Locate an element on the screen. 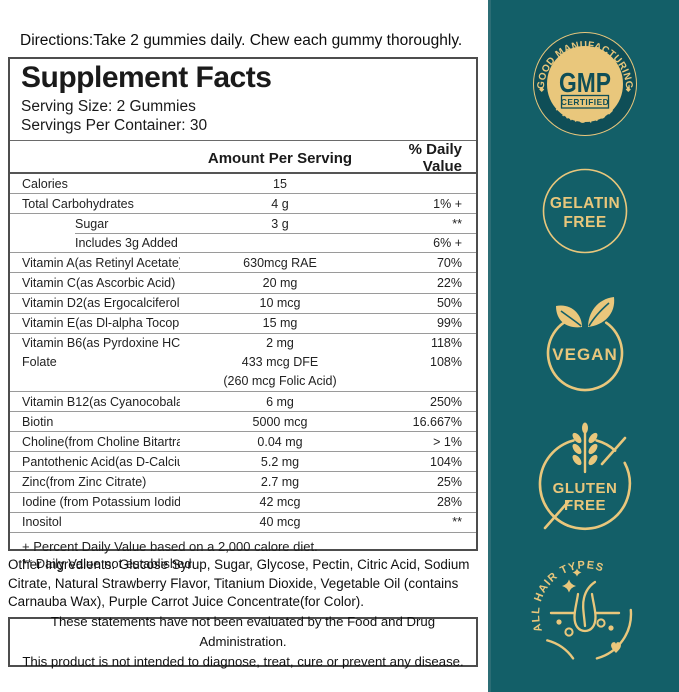 The image size is (679, 692). nutrient-name: Vitamin B12(as Cyanocobalamin) is located at coordinates (101, 401).